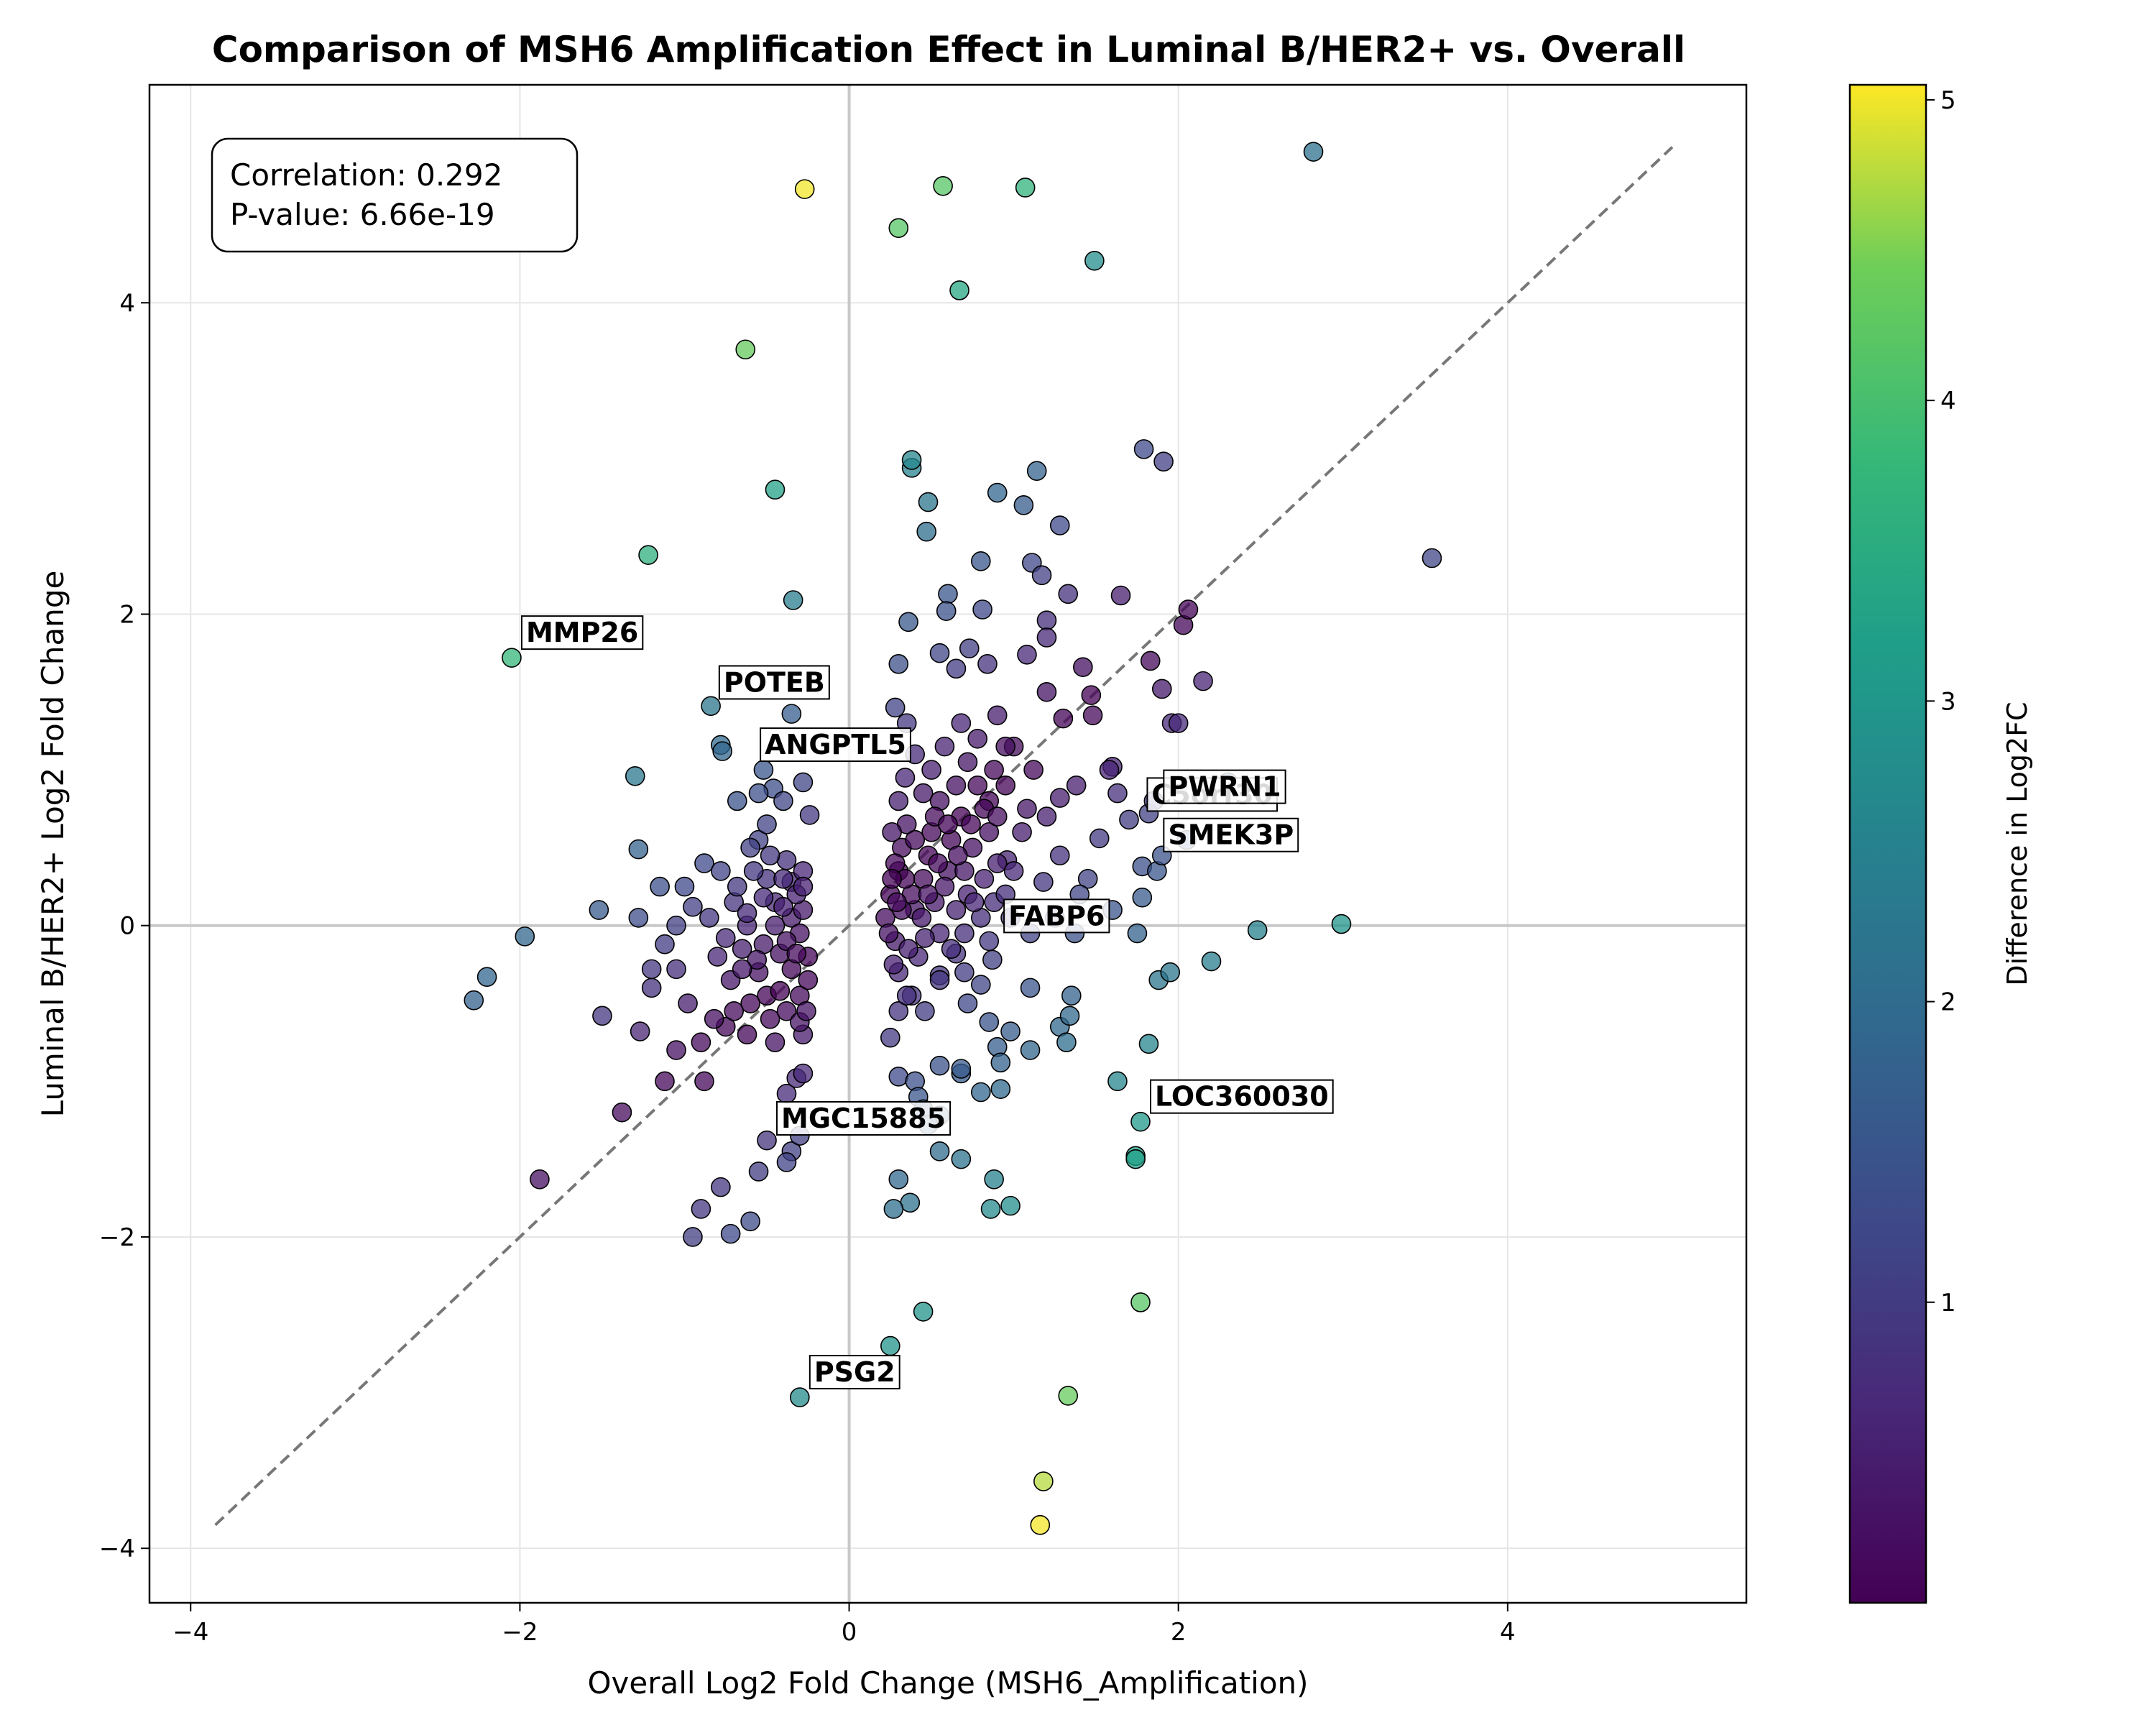 The width and height of the screenshot is (2156, 1725). Describe the element at coordinates (362, 214) in the screenshot. I see `pvalue-text: P-value: 6.66e-19` at that location.